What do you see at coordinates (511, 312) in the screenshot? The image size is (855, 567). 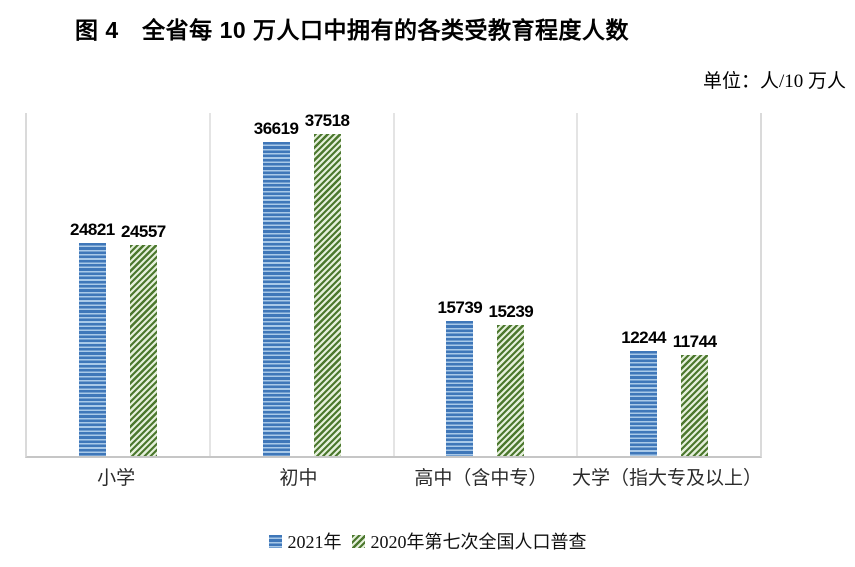 I see `bar-value-label: 15239` at bounding box center [511, 312].